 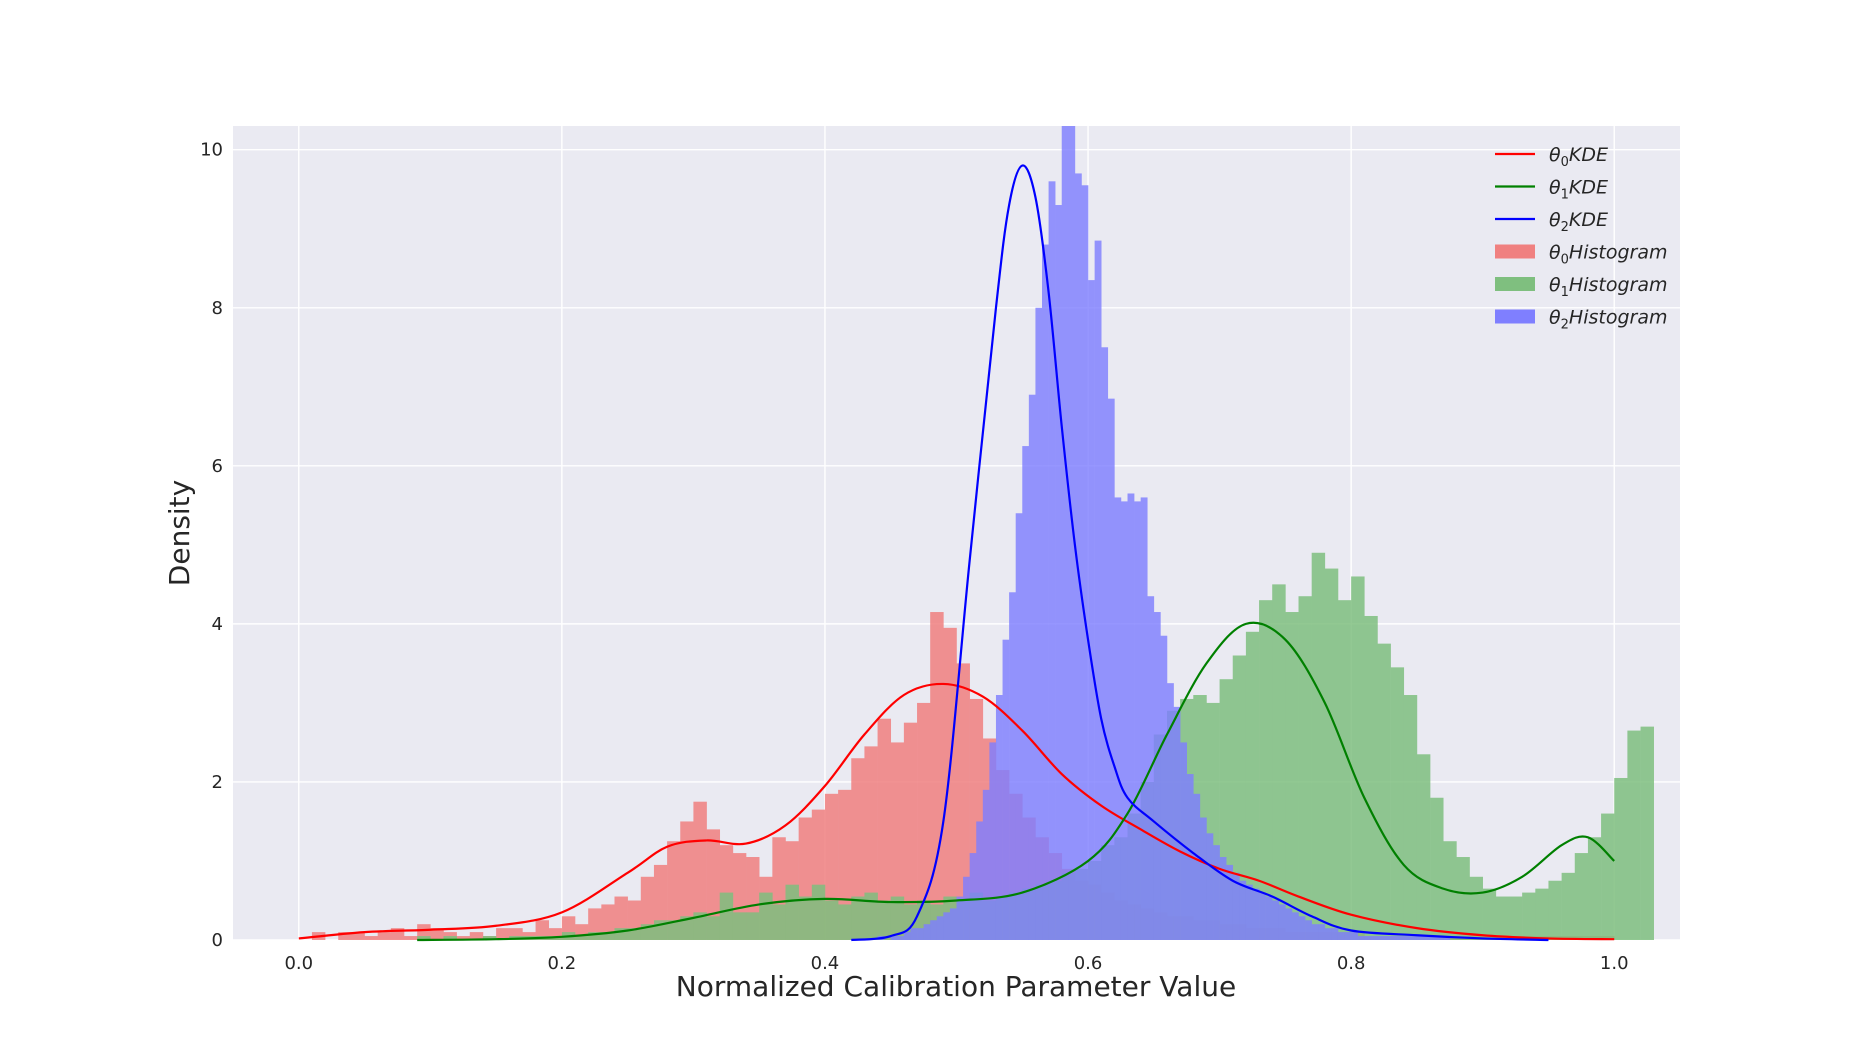 What do you see at coordinates (1565, 195) in the screenshot?
I see `legend-subscript: 1` at bounding box center [1565, 195].